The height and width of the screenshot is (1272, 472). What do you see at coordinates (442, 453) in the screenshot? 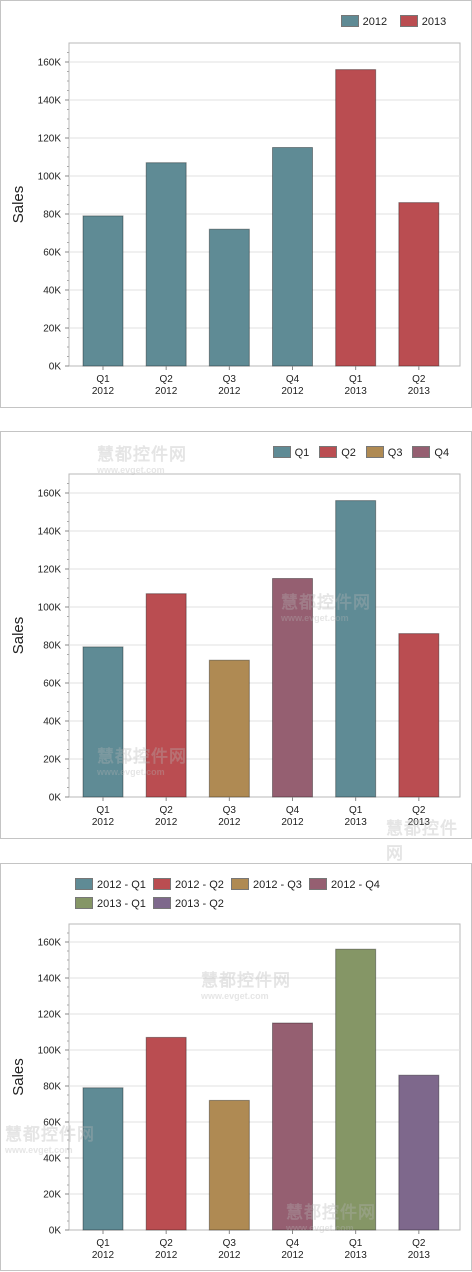
I see `legend-label: Q4` at bounding box center [442, 453].